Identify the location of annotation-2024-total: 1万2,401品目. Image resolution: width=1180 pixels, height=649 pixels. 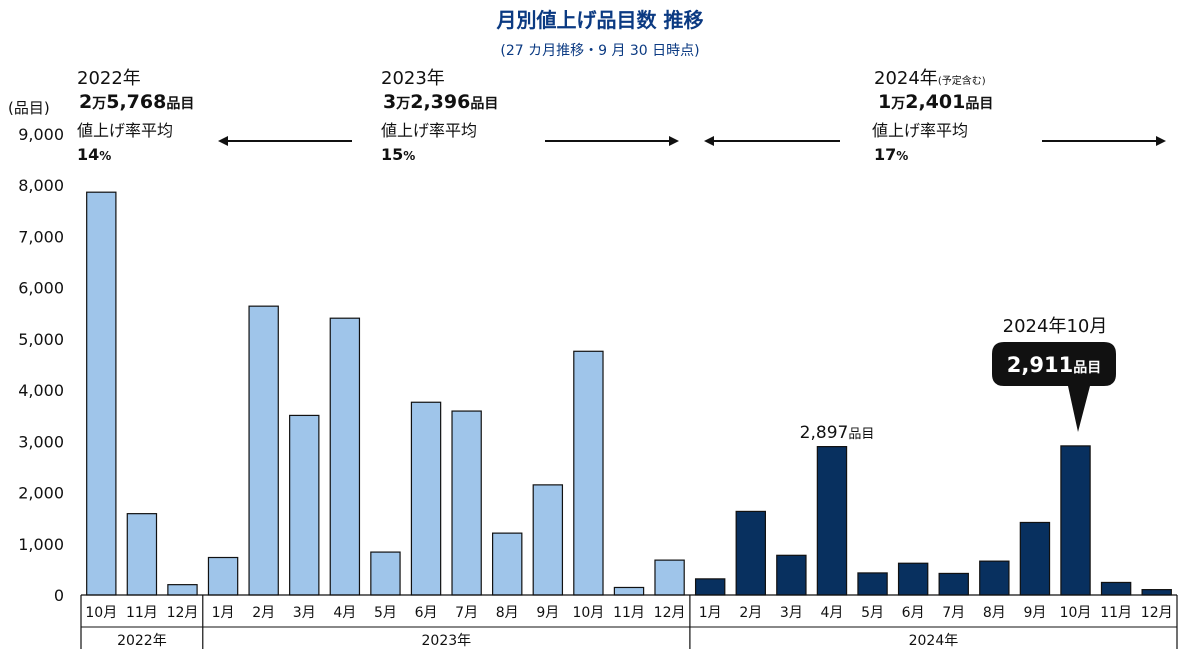
(935, 102).